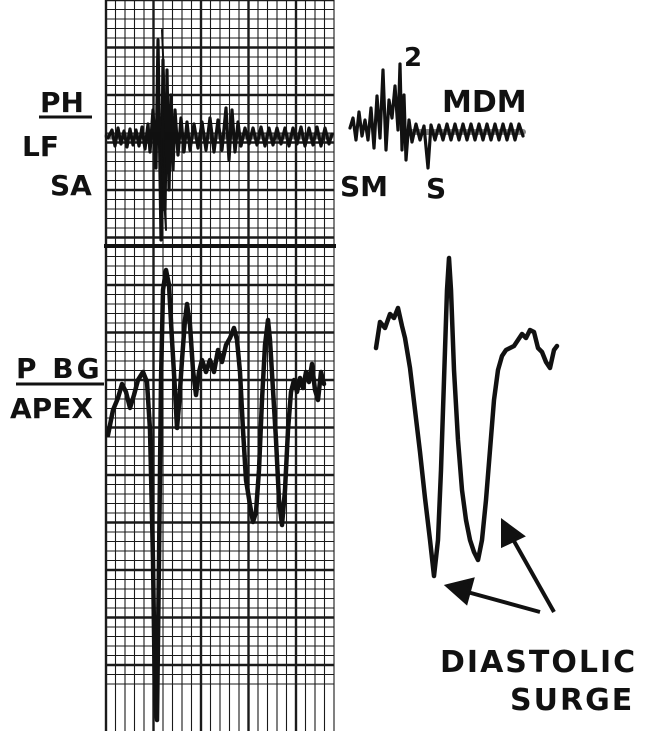  Describe the element at coordinates (40, 146) in the screenshot. I see `label-lf: LF` at that location.